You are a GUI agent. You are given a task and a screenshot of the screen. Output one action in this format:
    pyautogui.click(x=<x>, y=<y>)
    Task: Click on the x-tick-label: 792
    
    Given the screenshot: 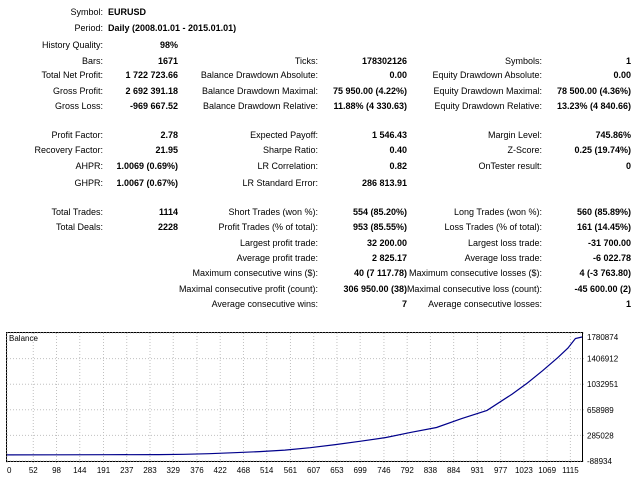 What is the action you would take?
    pyautogui.click(x=407, y=470)
    